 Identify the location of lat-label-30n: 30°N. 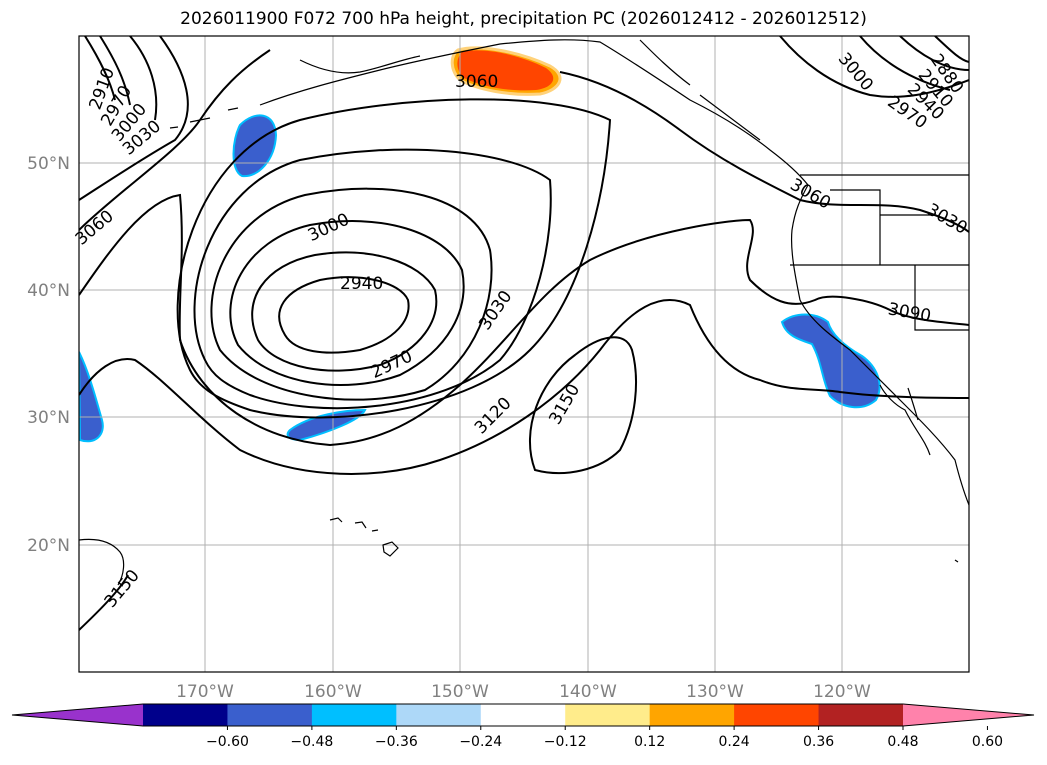
(48, 418).